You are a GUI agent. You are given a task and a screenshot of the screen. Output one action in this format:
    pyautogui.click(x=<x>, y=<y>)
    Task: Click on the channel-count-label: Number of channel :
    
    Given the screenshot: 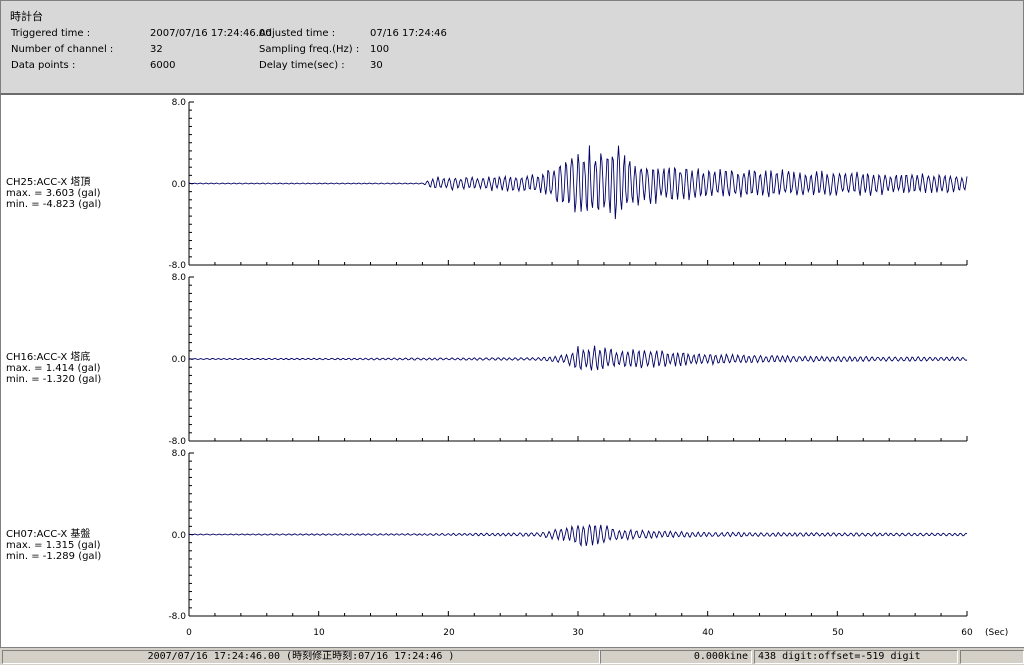 What is the action you would take?
    pyautogui.click(x=62, y=49)
    